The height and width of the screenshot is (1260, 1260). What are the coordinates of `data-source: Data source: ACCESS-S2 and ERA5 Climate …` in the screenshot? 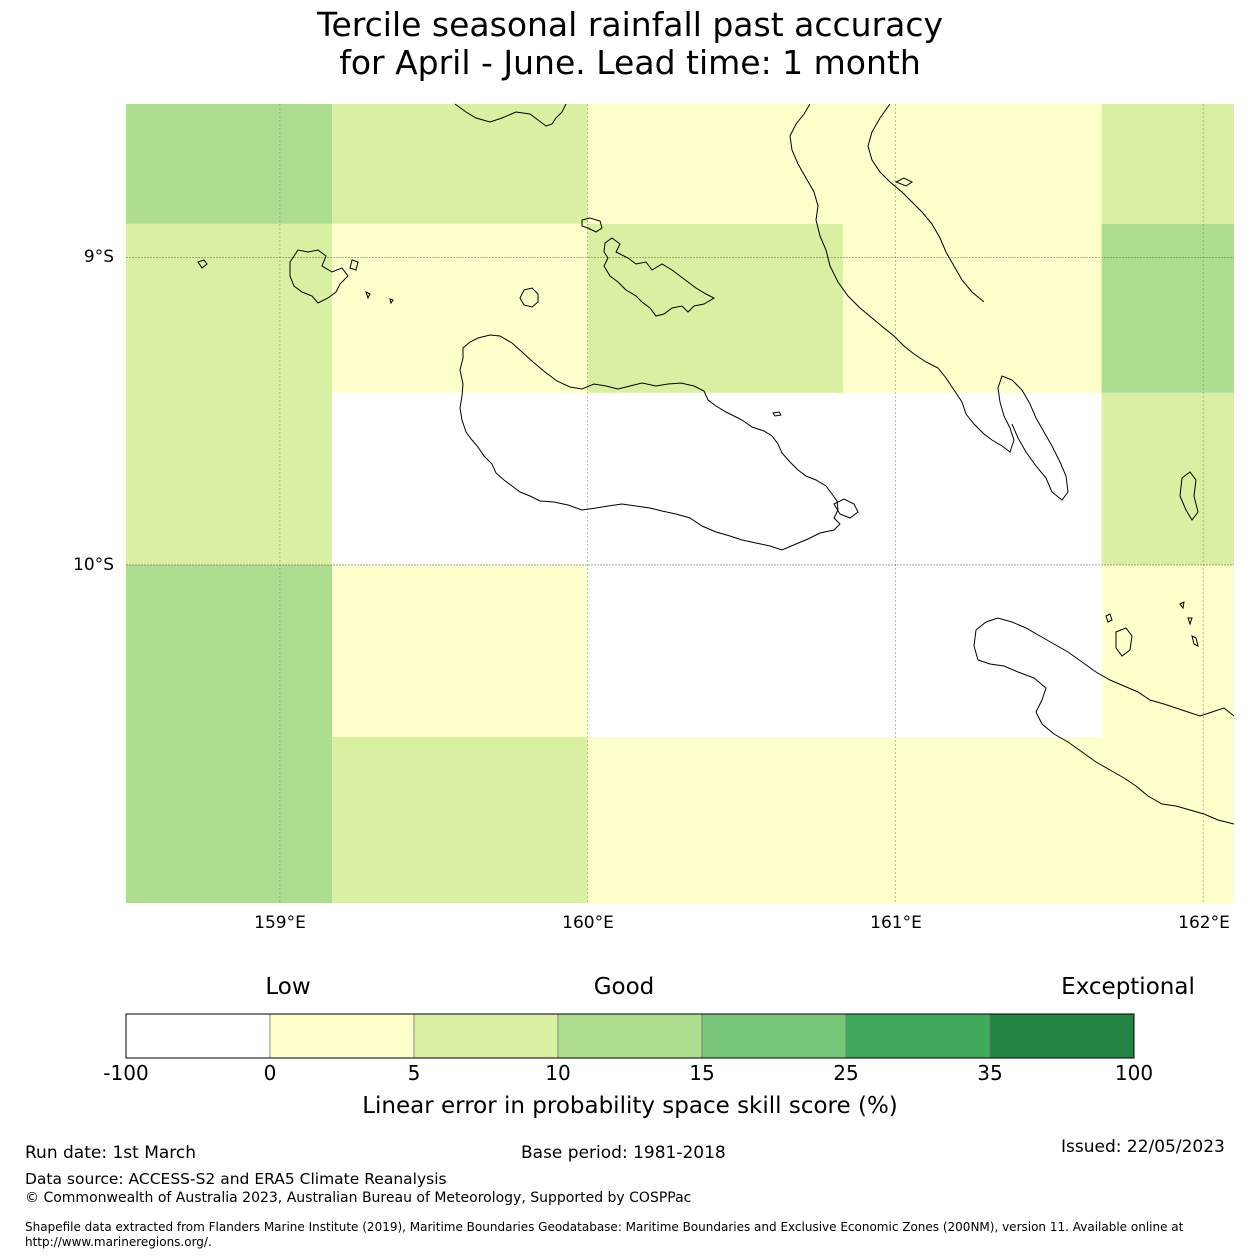 It's located at (236, 1179).